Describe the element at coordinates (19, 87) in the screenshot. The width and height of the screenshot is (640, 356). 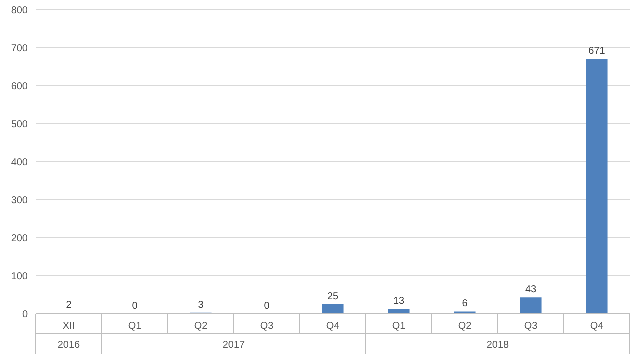
I see `y-tick-label: 600` at that location.